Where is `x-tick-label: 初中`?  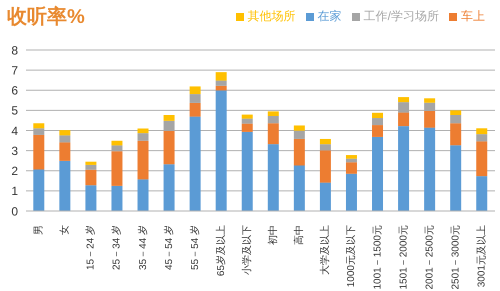 x-tick-label: 初中 is located at coordinates (273, 235).